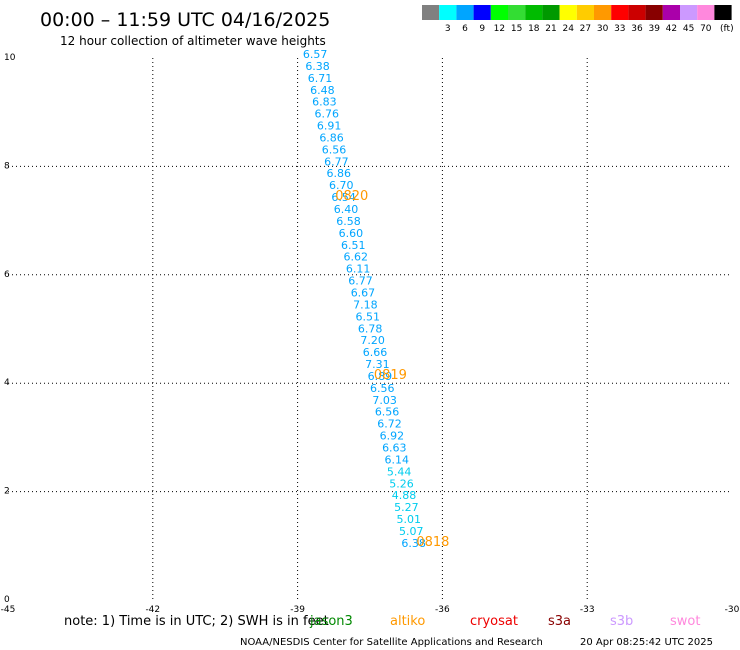 Image resolution: width=740 pixels, height=650 pixels. Describe the element at coordinates (448, 29) in the screenshot. I see `legend-tick-label: 3` at that location.